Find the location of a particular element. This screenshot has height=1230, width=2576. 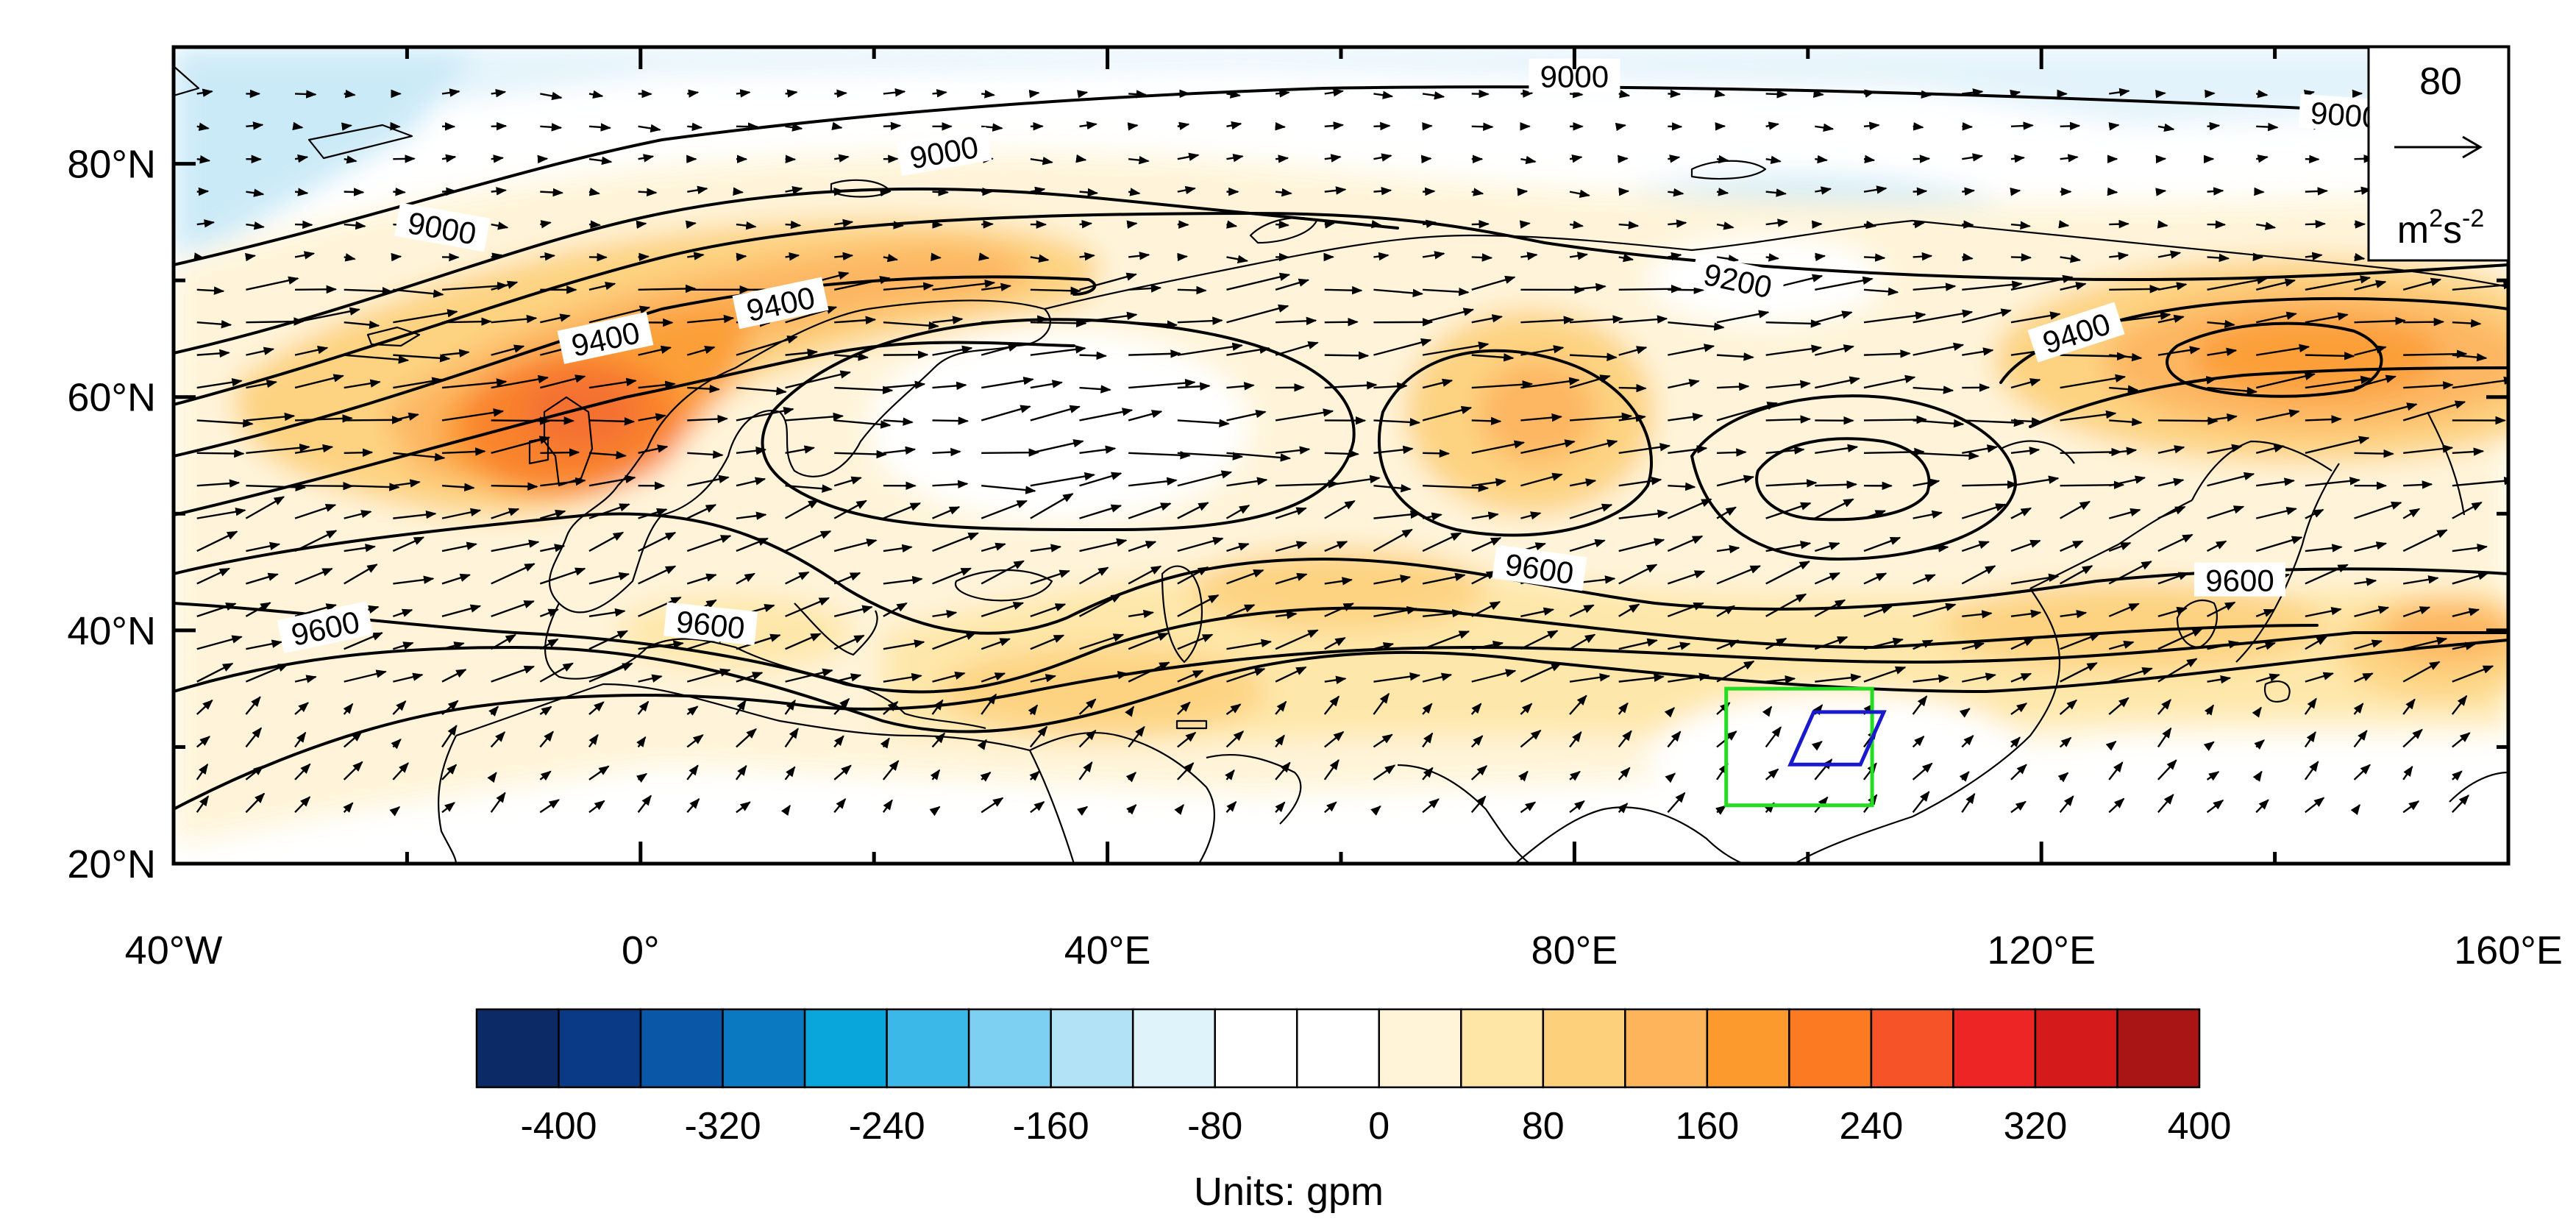

colorbar-units-label: Units: gpm is located at coordinates (1289, 1192).